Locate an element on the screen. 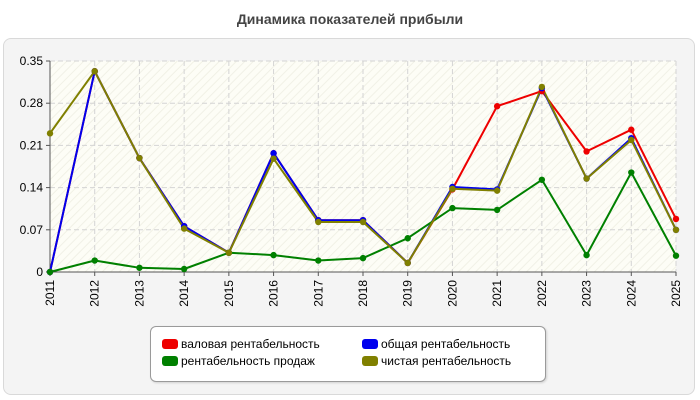 The width and height of the screenshot is (700, 400). legend-item-sales: рентабельность продаж is located at coordinates (238, 361).